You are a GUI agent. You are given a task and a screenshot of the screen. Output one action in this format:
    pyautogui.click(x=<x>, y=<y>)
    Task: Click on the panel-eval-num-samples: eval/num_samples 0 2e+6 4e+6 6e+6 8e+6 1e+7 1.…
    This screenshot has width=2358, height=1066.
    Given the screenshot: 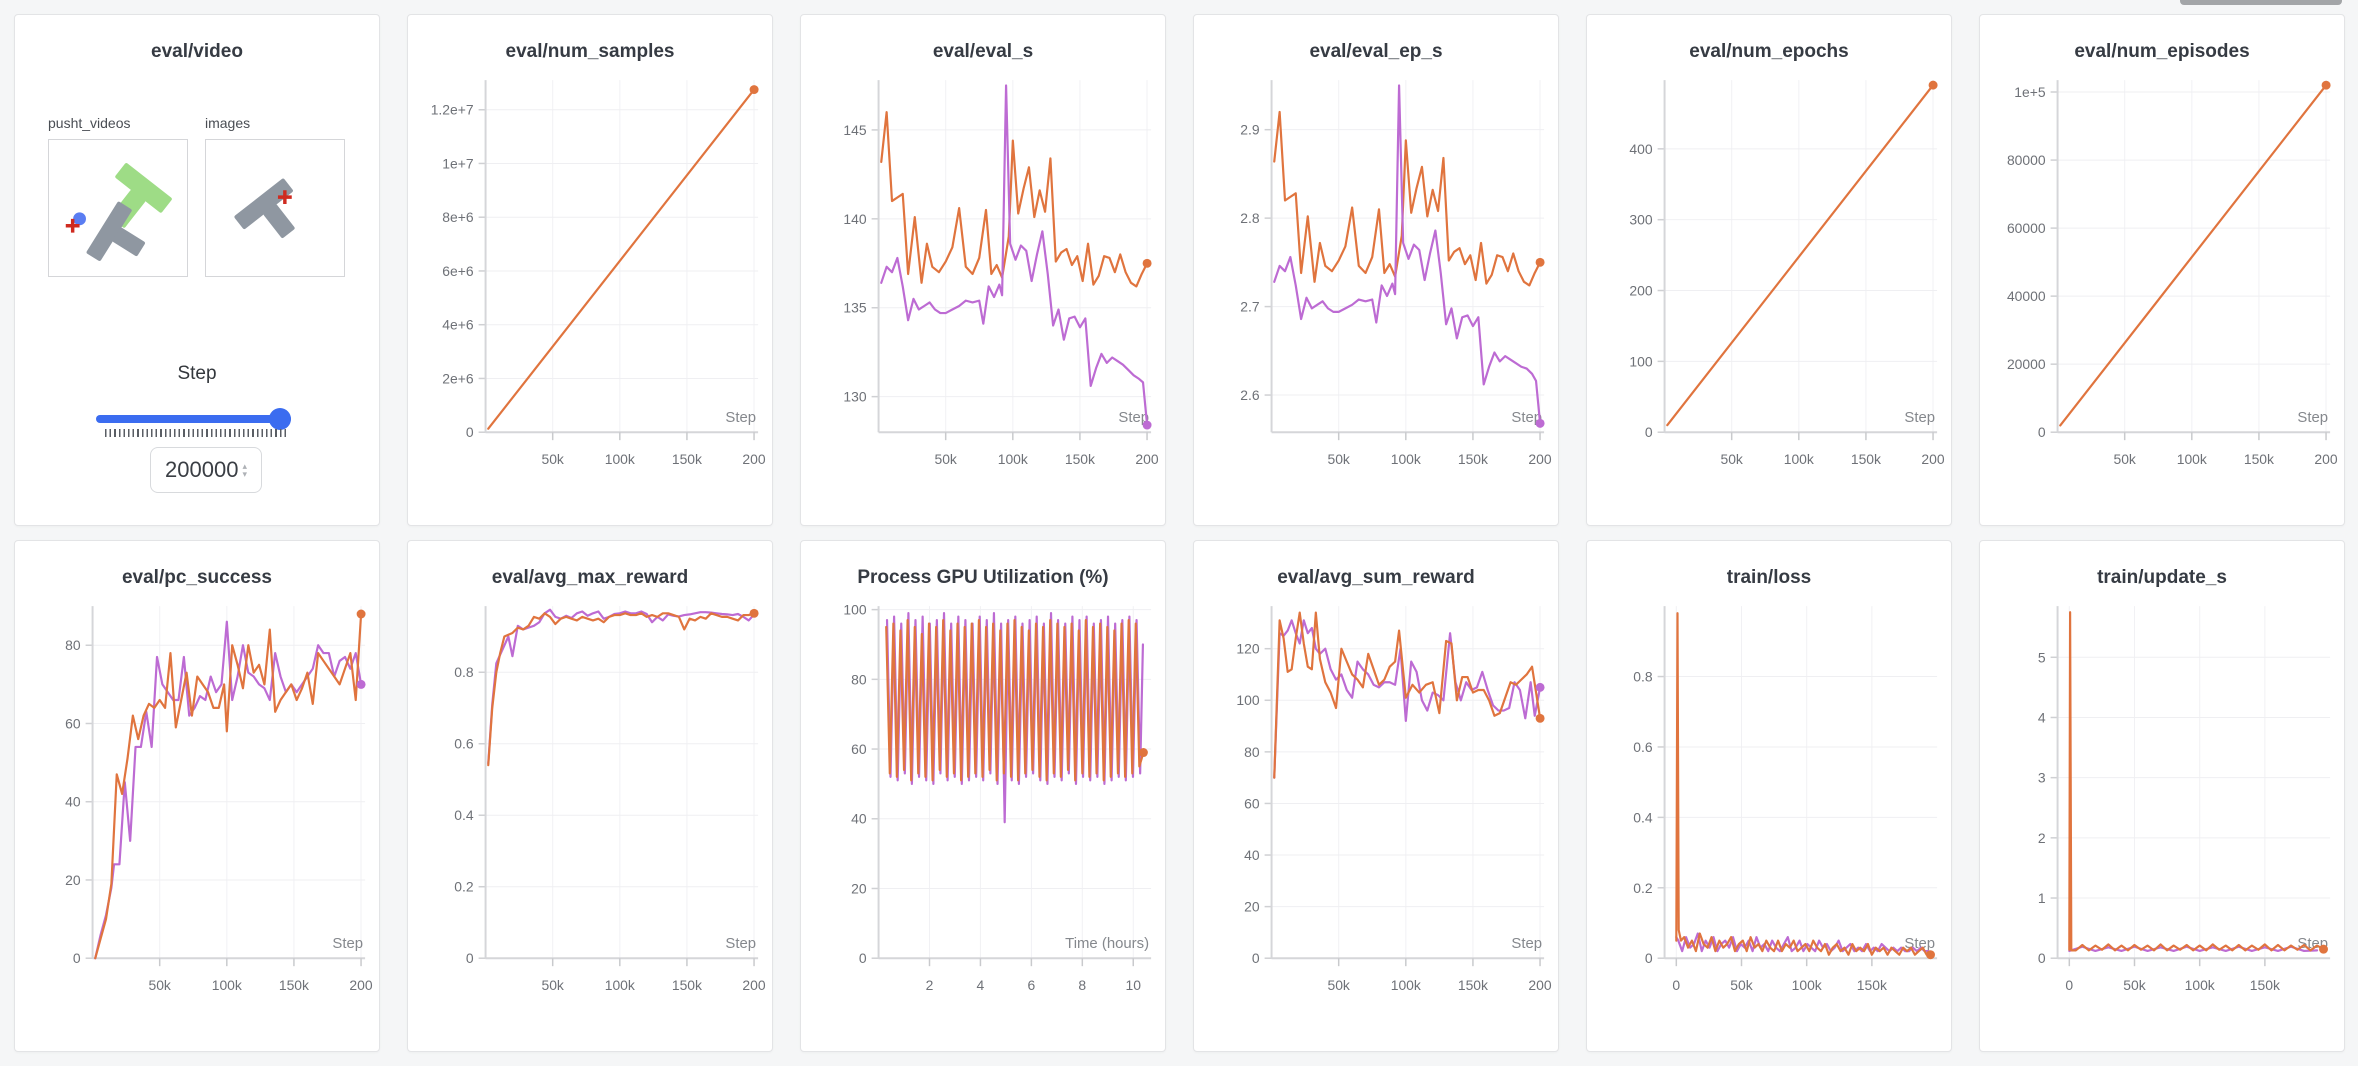 What is the action you would take?
    pyautogui.click(x=590, y=270)
    